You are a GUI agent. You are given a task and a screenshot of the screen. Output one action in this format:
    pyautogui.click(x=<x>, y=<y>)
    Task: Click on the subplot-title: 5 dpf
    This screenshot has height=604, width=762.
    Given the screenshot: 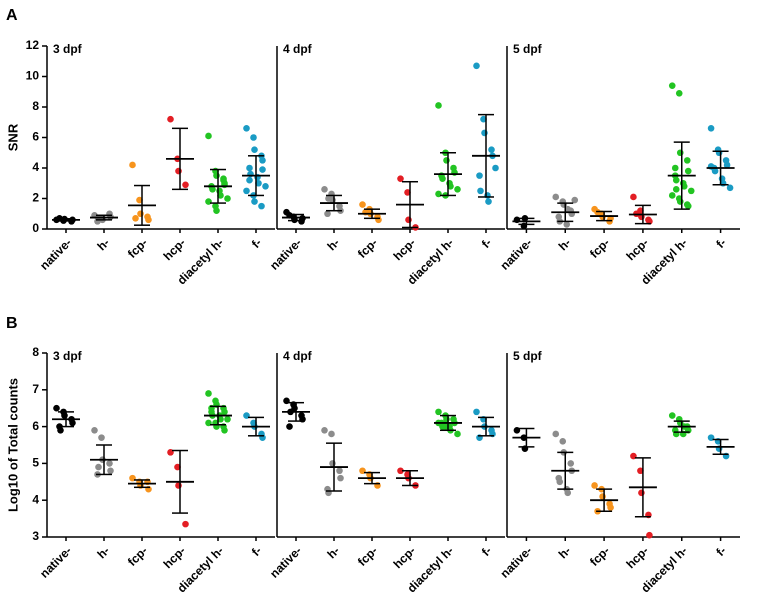 What is the action you would take?
    pyautogui.click(x=528, y=49)
    